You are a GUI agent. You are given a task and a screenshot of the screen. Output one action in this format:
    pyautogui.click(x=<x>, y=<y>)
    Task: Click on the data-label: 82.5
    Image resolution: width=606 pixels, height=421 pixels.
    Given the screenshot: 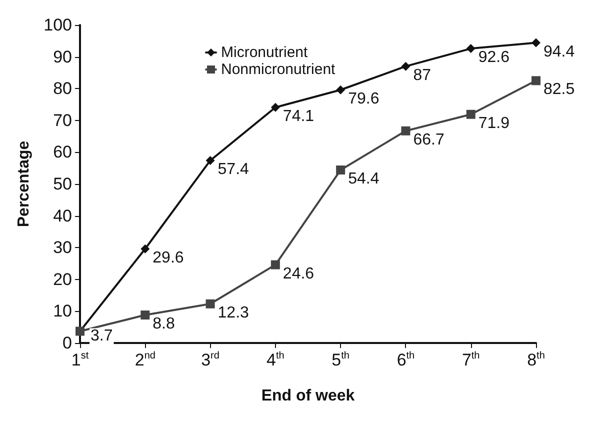 What is the action you would take?
    pyautogui.click(x=559, y=89)
    